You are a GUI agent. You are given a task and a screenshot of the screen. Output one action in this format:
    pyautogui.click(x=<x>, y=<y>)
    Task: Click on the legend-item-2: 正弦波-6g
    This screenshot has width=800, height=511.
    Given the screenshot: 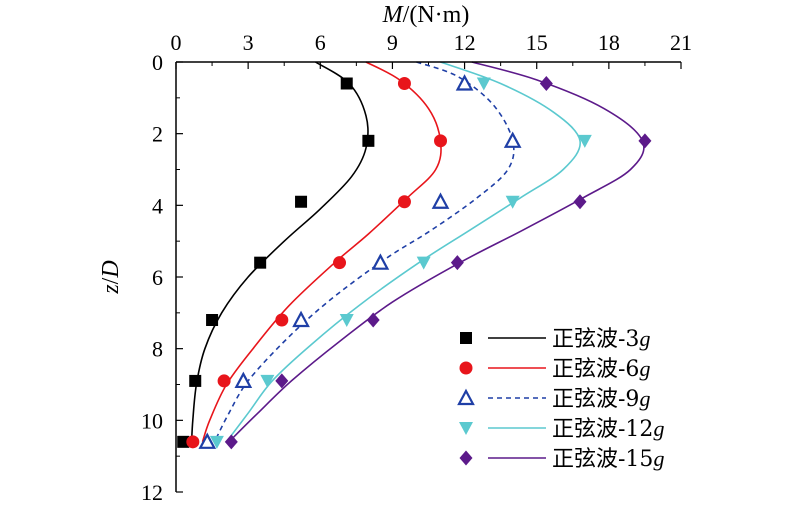 What is the action you would take?
    pyautogui.click(x=554, y=369)
    